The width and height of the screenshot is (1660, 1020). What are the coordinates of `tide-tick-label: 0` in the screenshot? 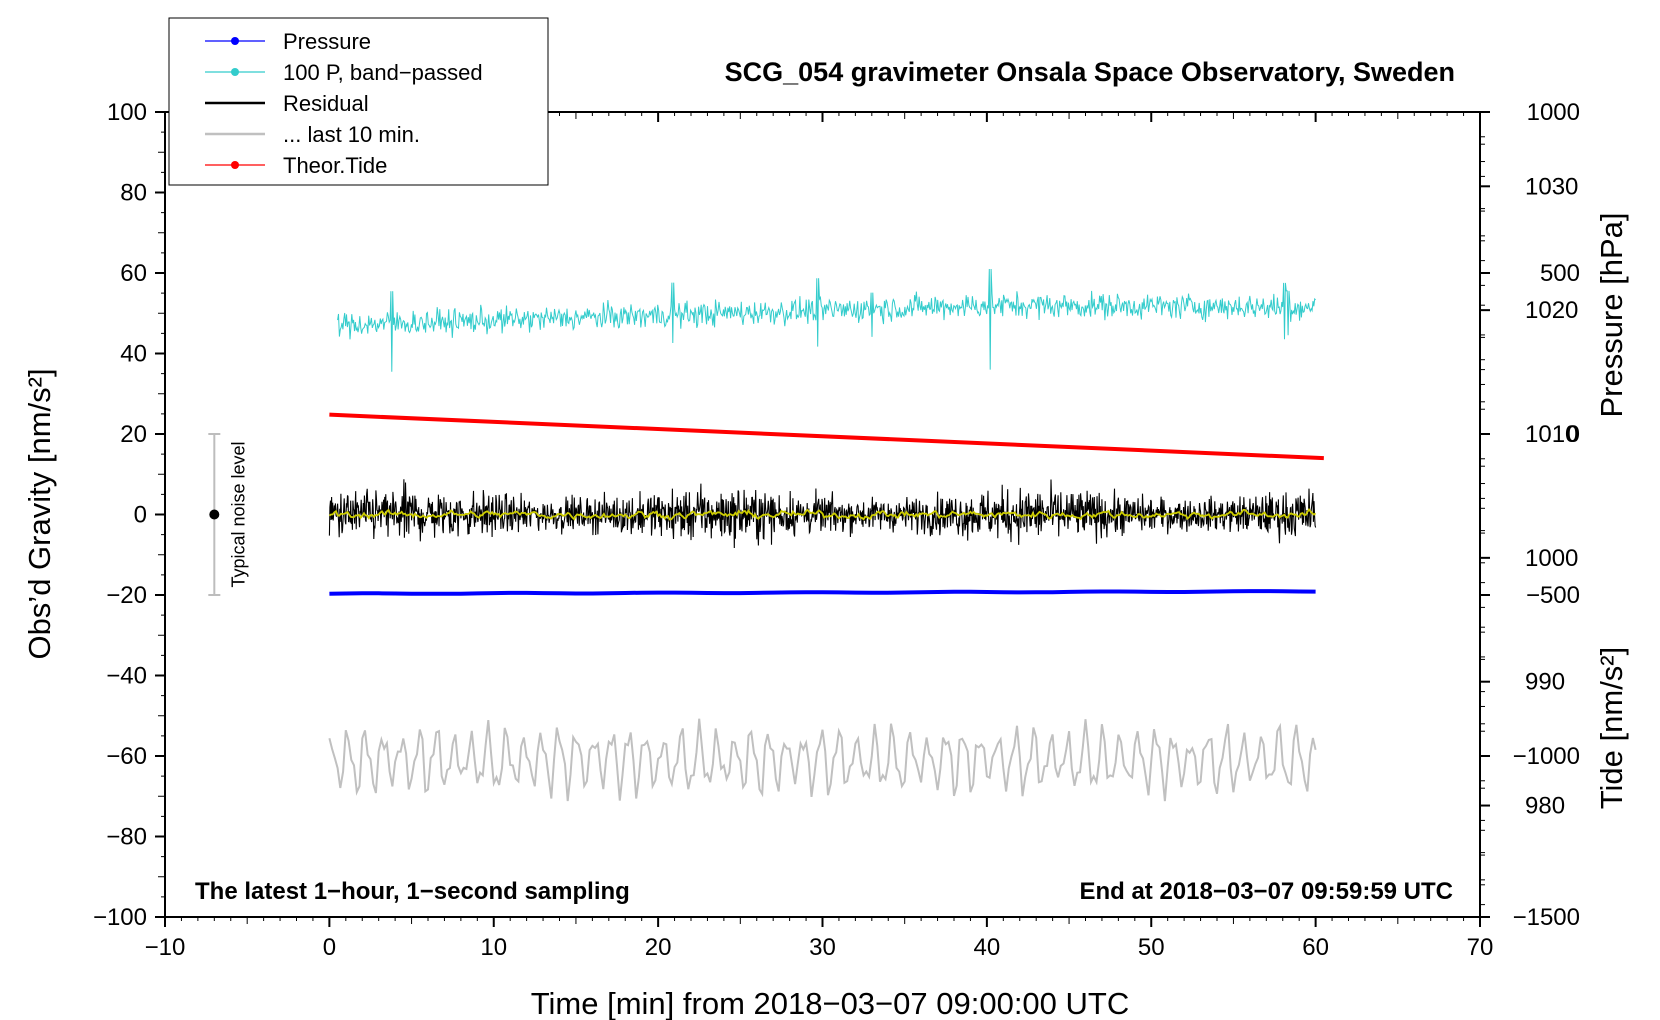 It's located at (1573, 434).